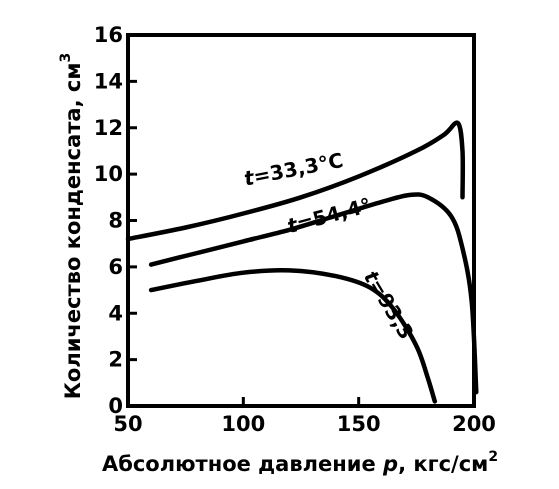  What do you see at coordinates (115, 221) in the screenshot?
I see `y-tick-label: 8` at bounding box center [115, 221].